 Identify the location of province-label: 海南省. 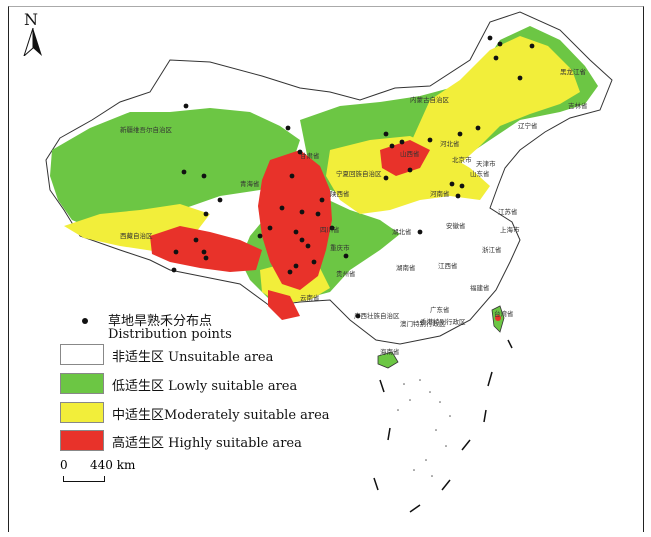
(390, 351).